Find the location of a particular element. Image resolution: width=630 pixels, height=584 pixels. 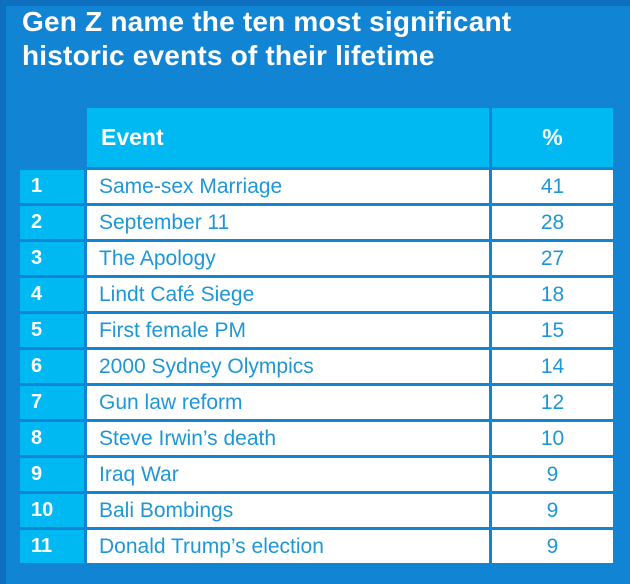

event-cell: Same-sex Marriage is located at coordinates (288, 186).